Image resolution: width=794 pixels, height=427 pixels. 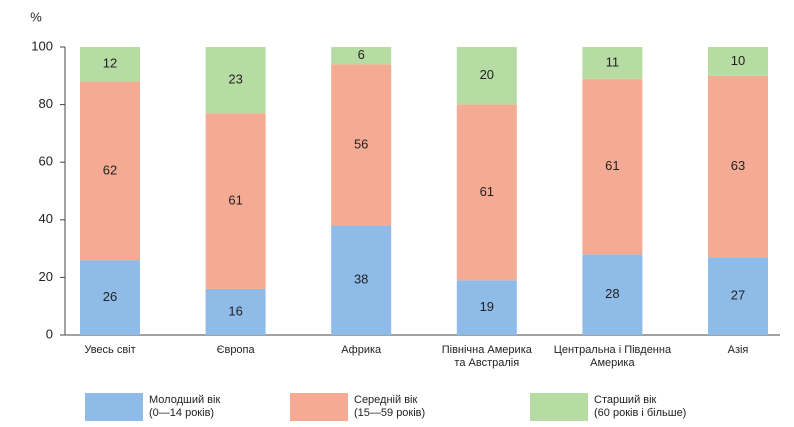 I want to click on data-label: 28, so click(x=612, y=293).